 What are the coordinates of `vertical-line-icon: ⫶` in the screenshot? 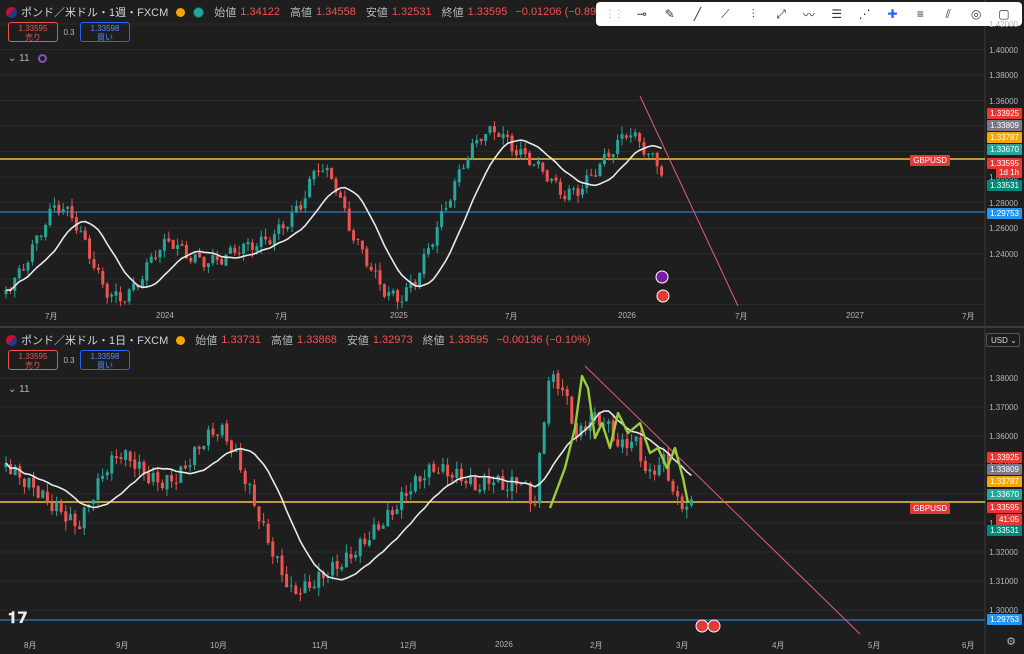 It's located at (753, 13).